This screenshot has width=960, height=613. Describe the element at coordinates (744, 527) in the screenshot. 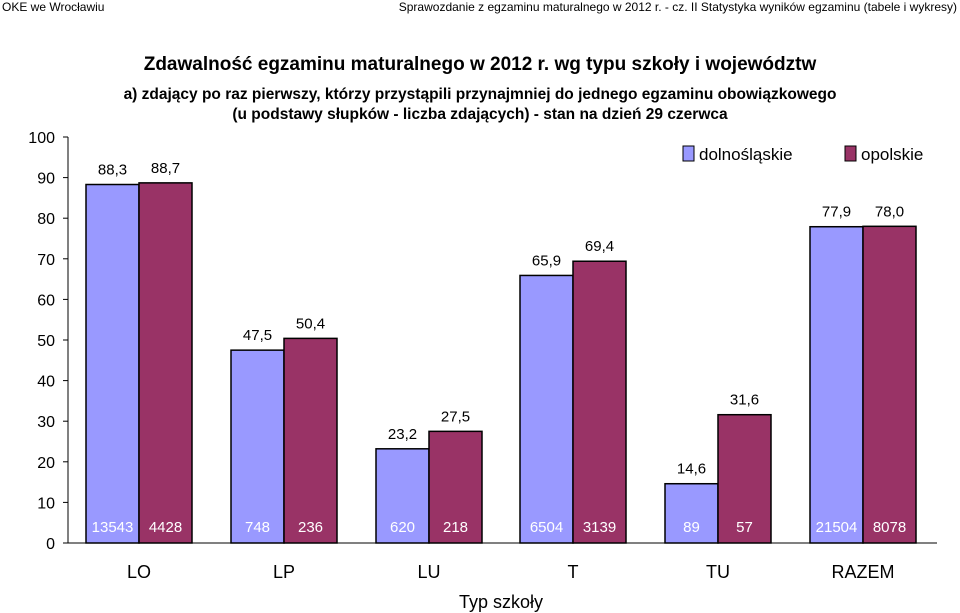

I see `count-label: 57` at that location.